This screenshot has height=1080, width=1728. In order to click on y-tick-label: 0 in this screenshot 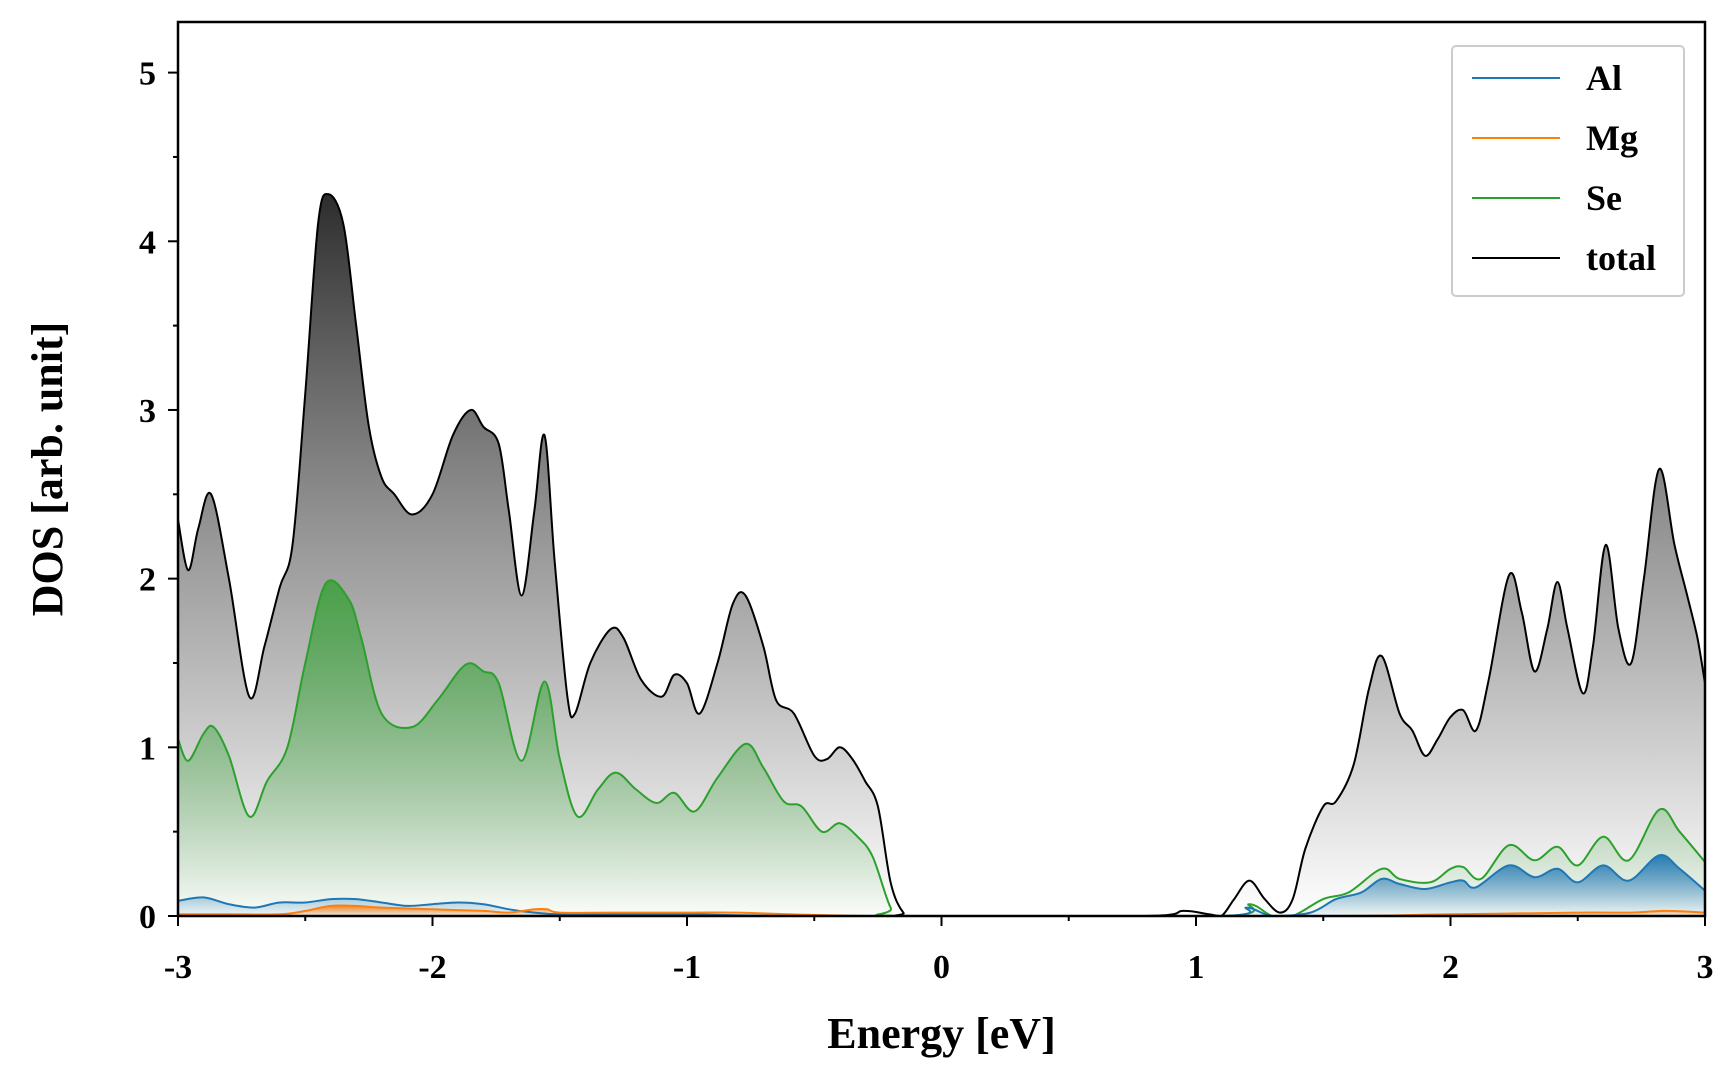, I will do `click(147, 917)`.